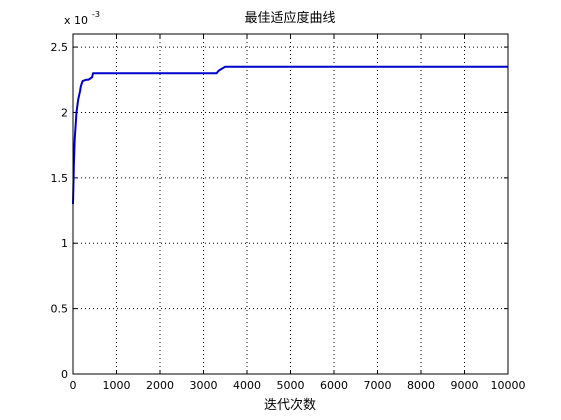 The width and height of the screenshot is (561, 420). I want to click on y-tick-label: 0.5, so click(60, 309).